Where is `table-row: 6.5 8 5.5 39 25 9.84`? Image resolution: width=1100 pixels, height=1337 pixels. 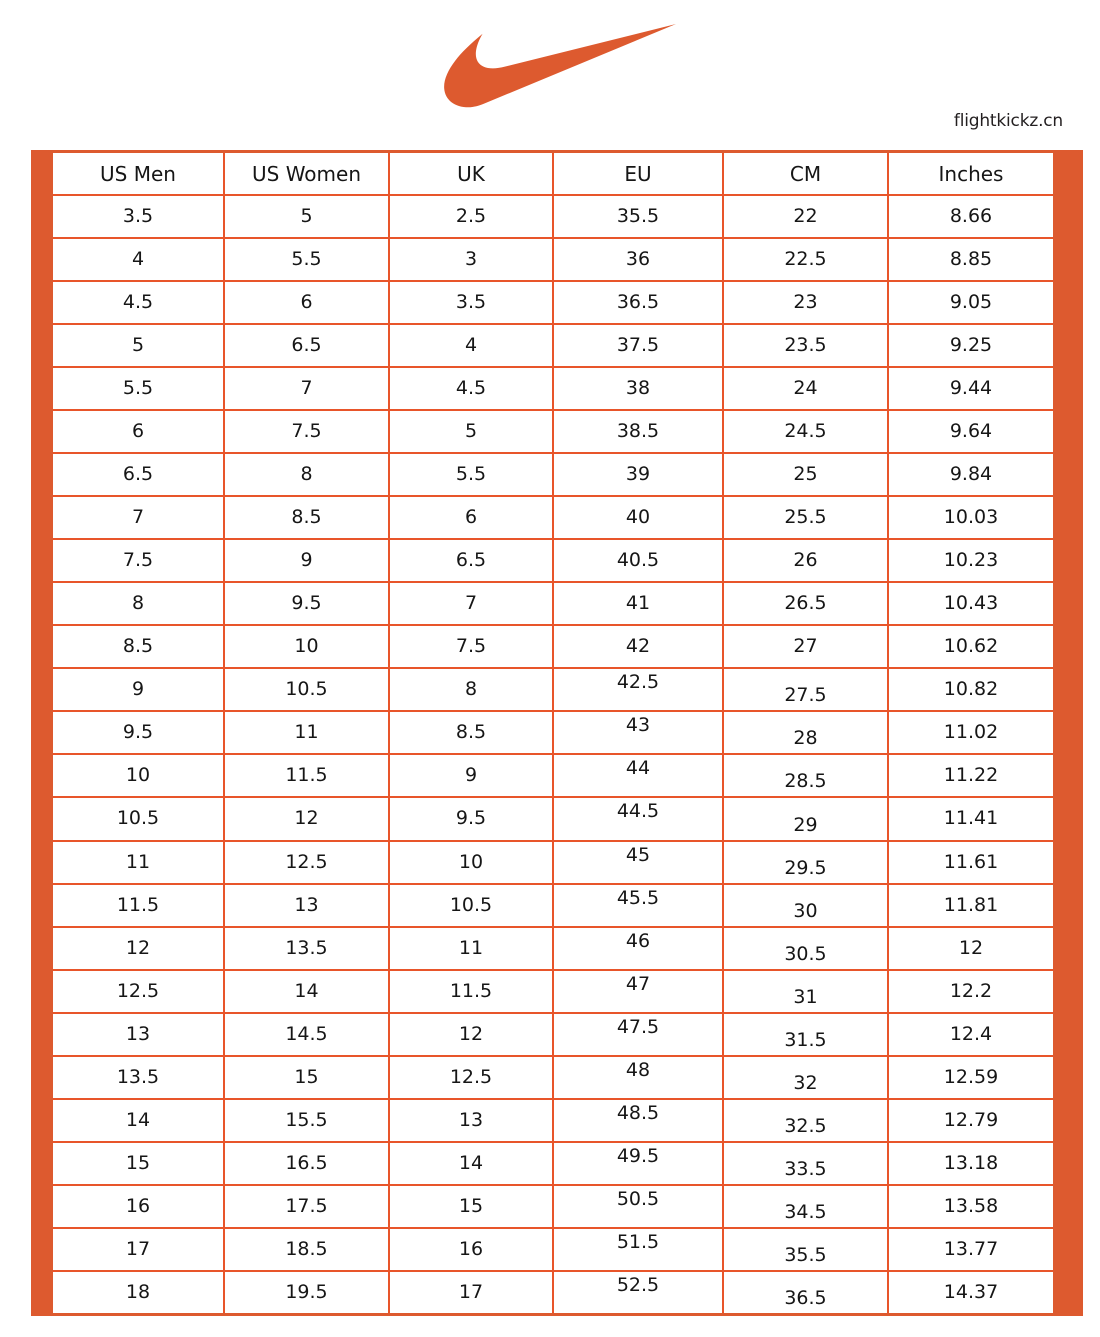 table-row: 6.5 8 5.5 39 25 9.84 is located at coordinates (553, 476).